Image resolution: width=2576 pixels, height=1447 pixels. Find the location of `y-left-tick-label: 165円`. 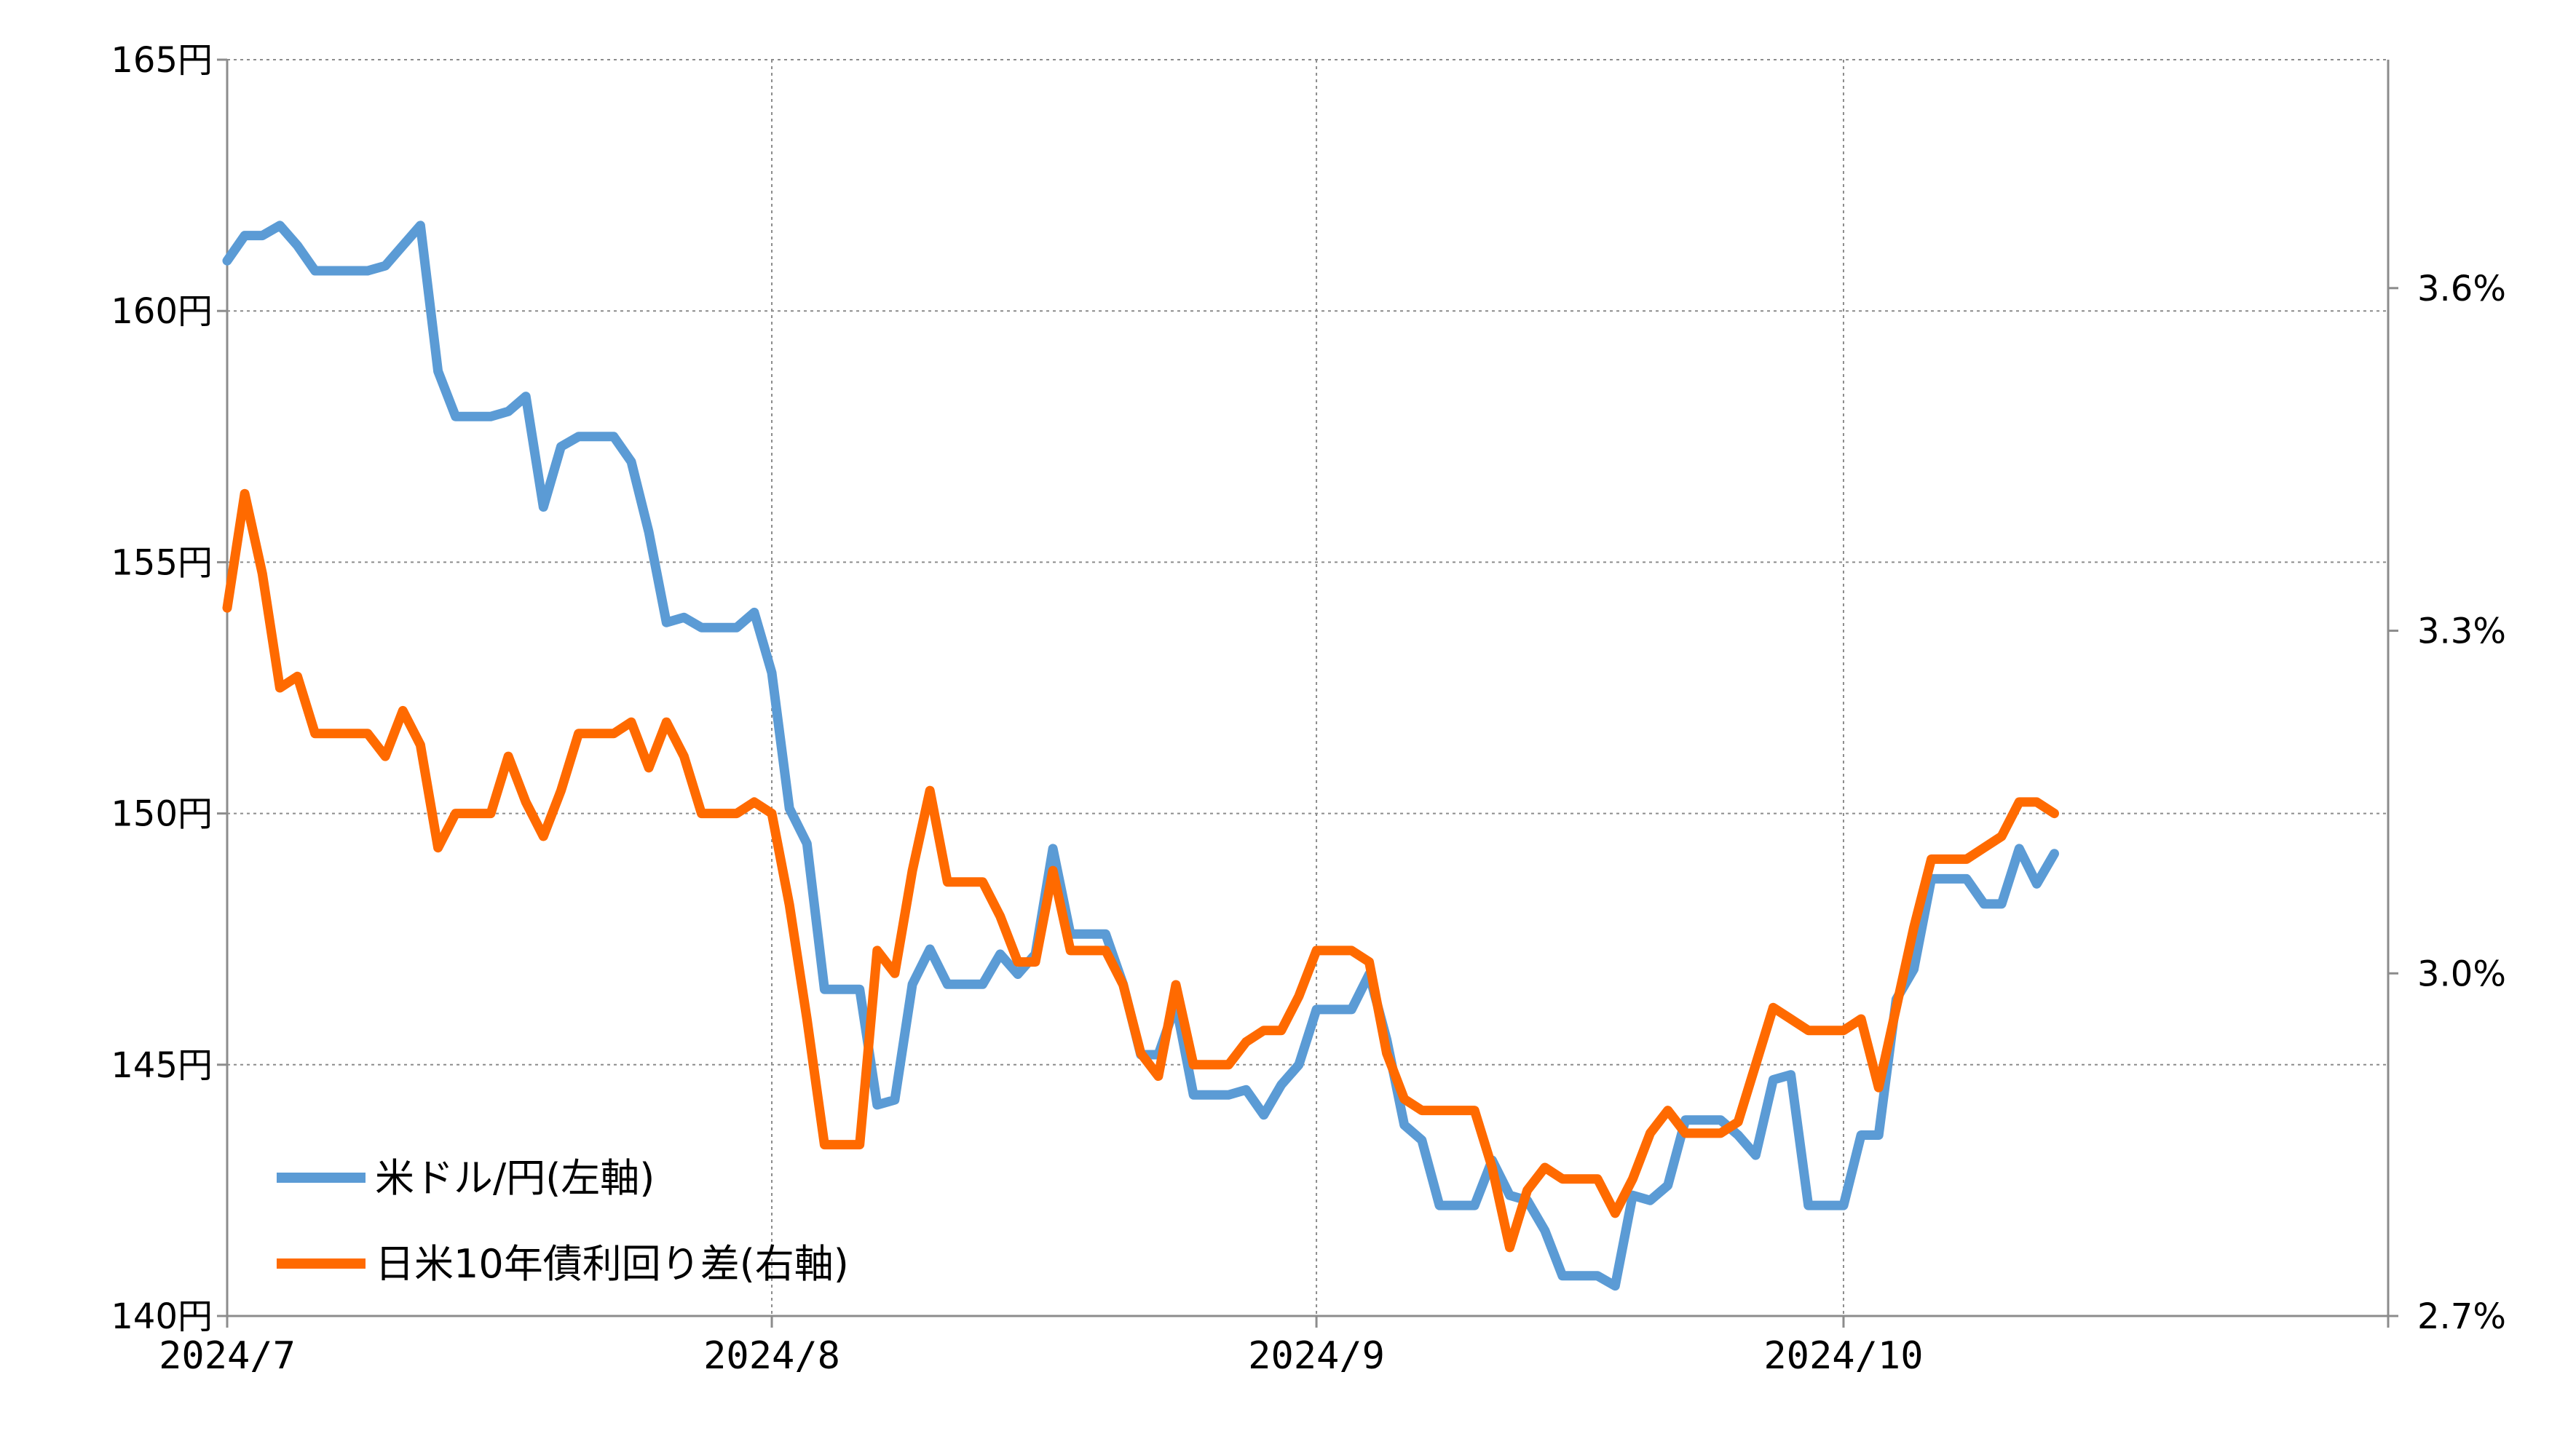

y-left-tick-label: 165円 is located at coordinates (162, 60).